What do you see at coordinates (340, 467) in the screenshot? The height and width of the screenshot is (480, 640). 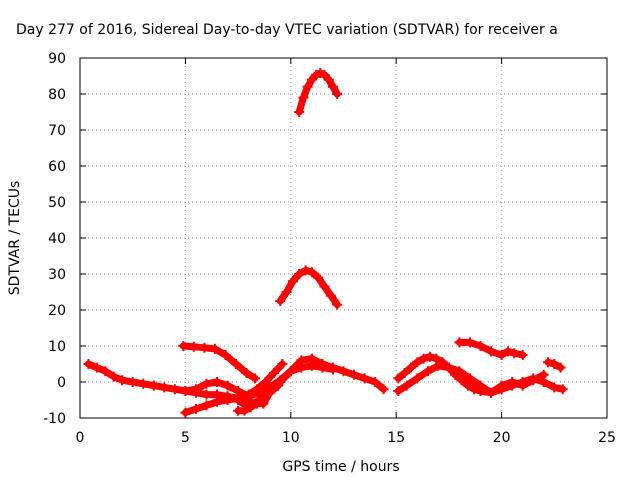 I see `x-axis-label: GPS time / hours` at bounding box center [340, 467].